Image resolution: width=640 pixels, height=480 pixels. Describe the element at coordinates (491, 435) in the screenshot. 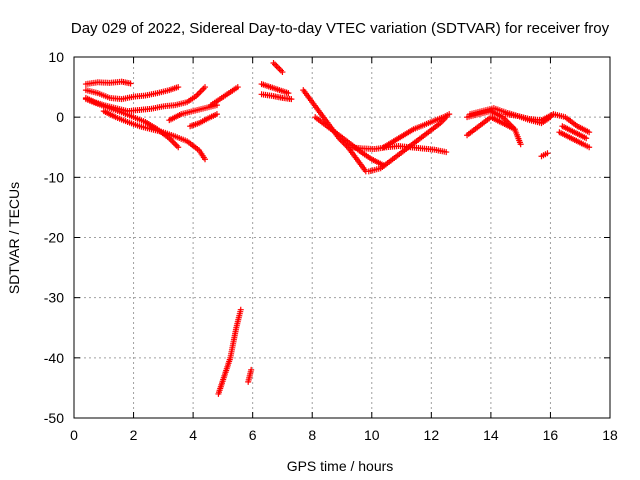

I see `x-tick-label: 14` at that location.